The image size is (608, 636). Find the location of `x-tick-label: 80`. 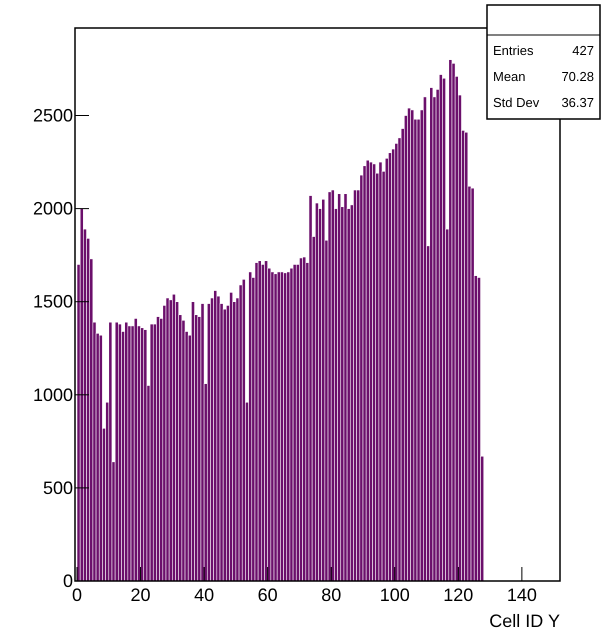

x-tick-label: 80 is located at coordinates (331, 595).